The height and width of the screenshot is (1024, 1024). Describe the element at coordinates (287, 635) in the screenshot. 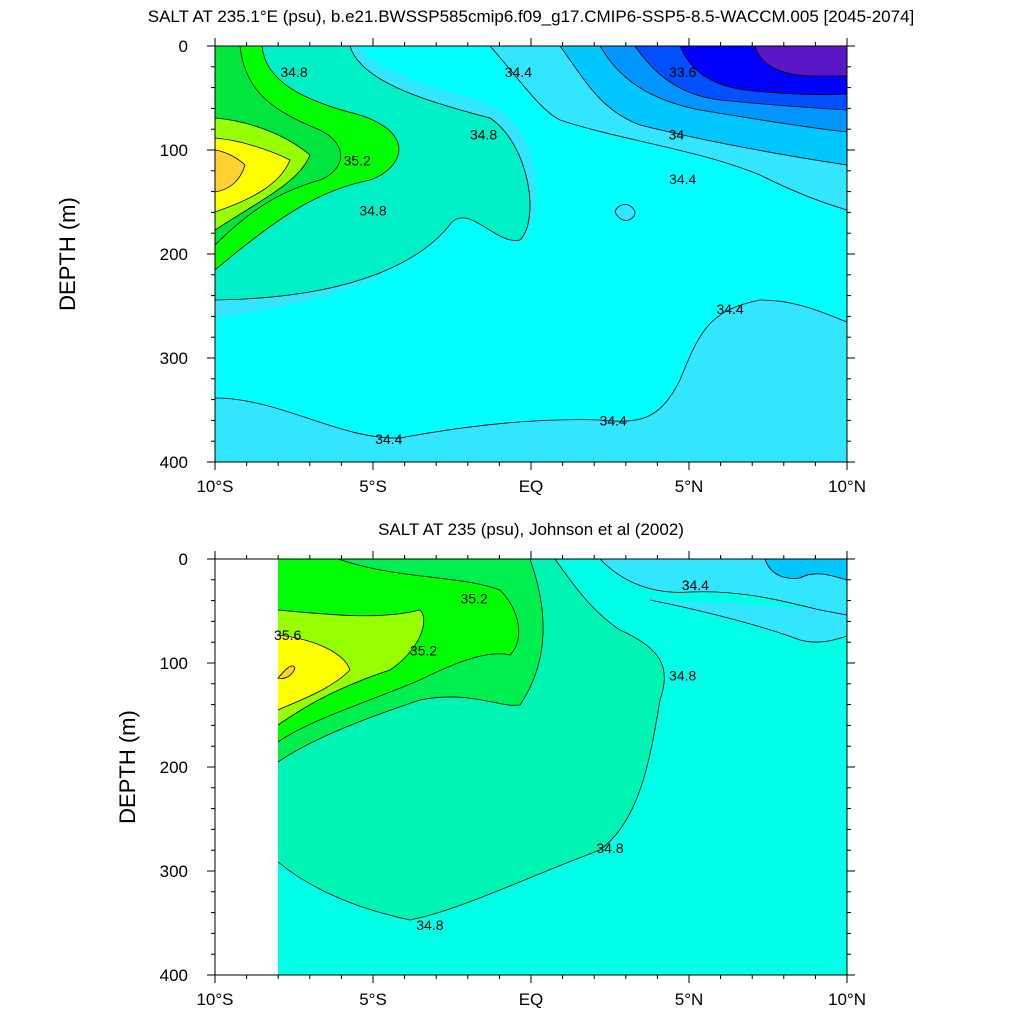

I see `contour-label: 35.6` at that location.